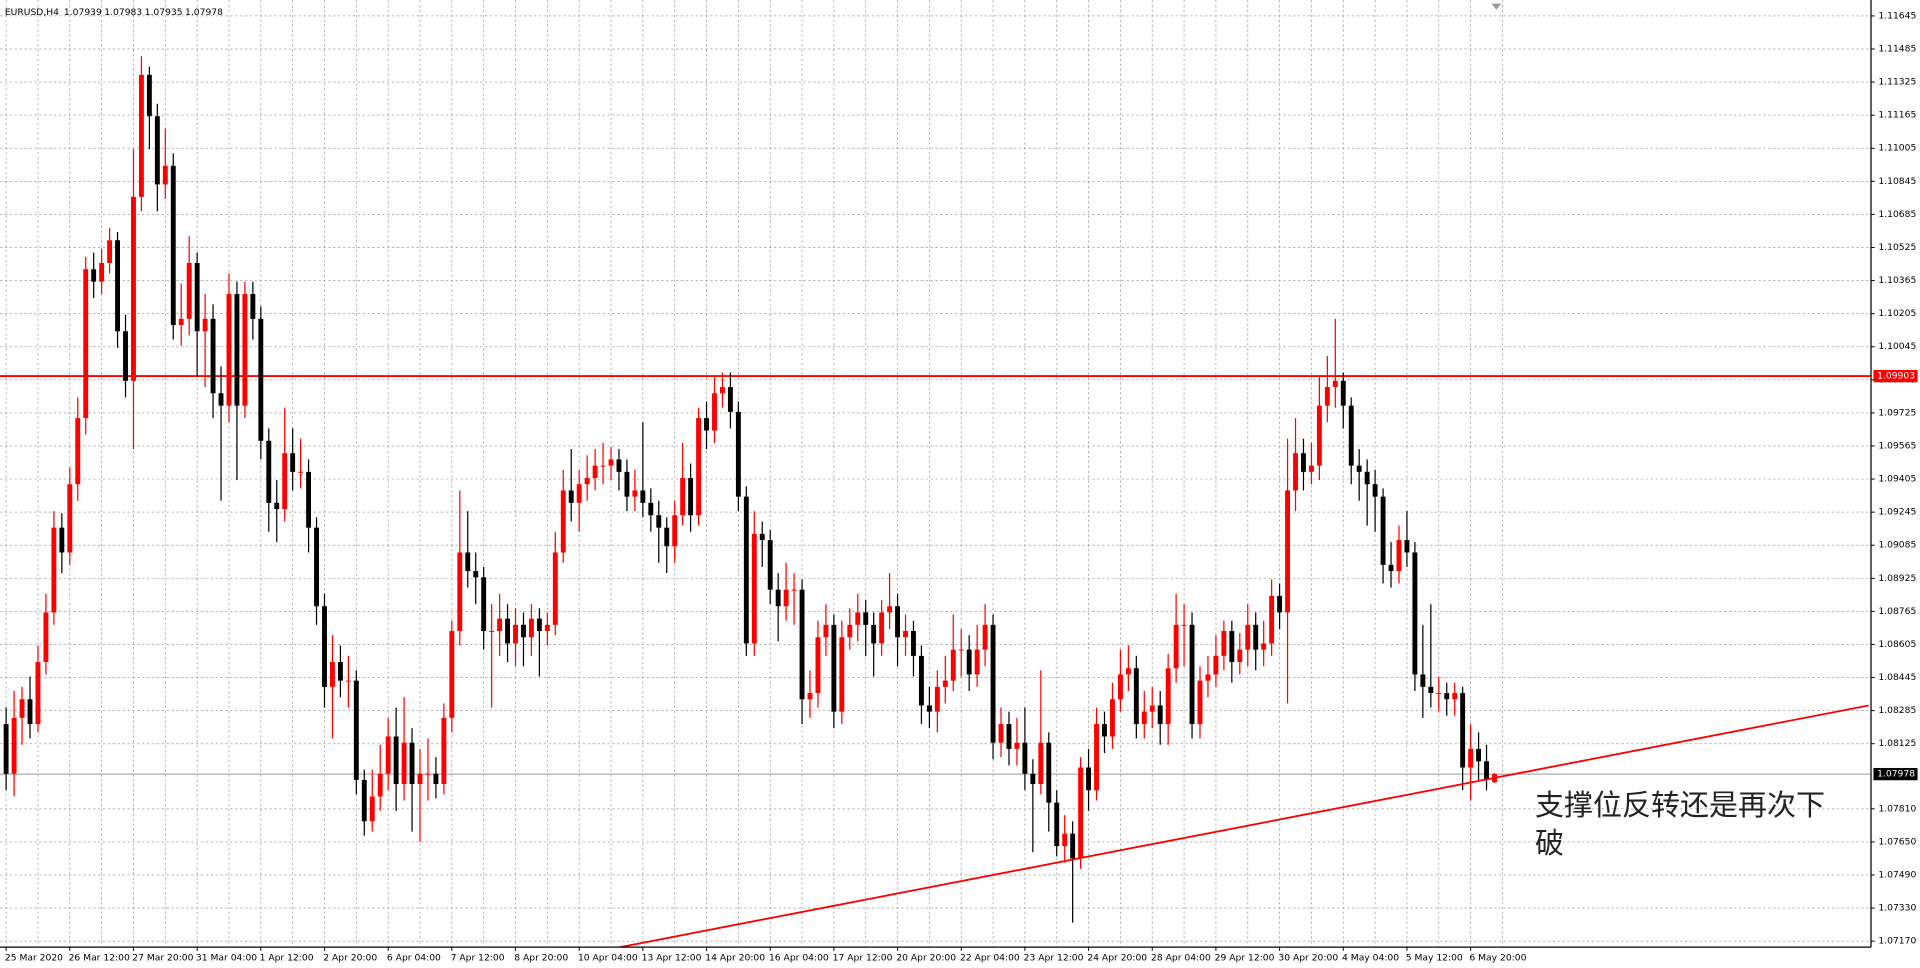 The image size is (1920, 968). What do you see at coordinates (1897, 808) in the screenshot?
I see `y-tick-label: 1.07810` at bounding box center [1897, 808].